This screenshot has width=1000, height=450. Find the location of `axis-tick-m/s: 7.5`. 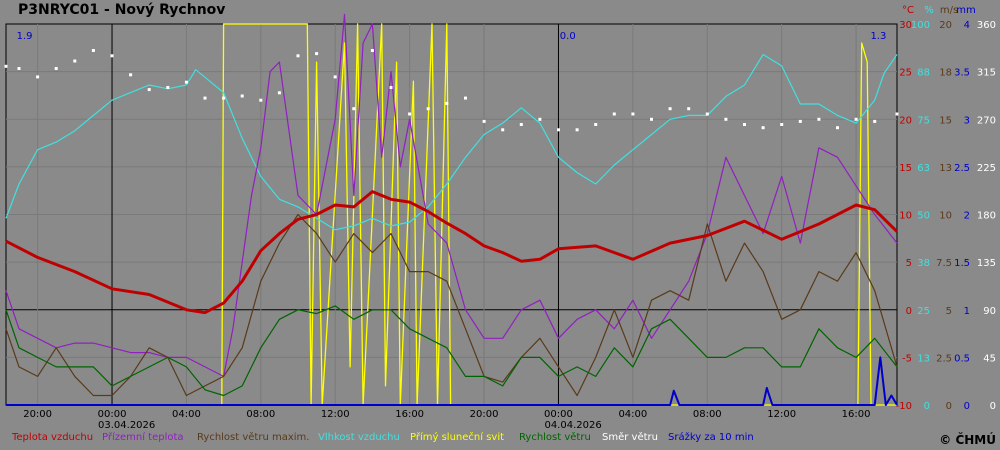

axis-tick-m/s: 7.5 is located at coordinates (944, 263).